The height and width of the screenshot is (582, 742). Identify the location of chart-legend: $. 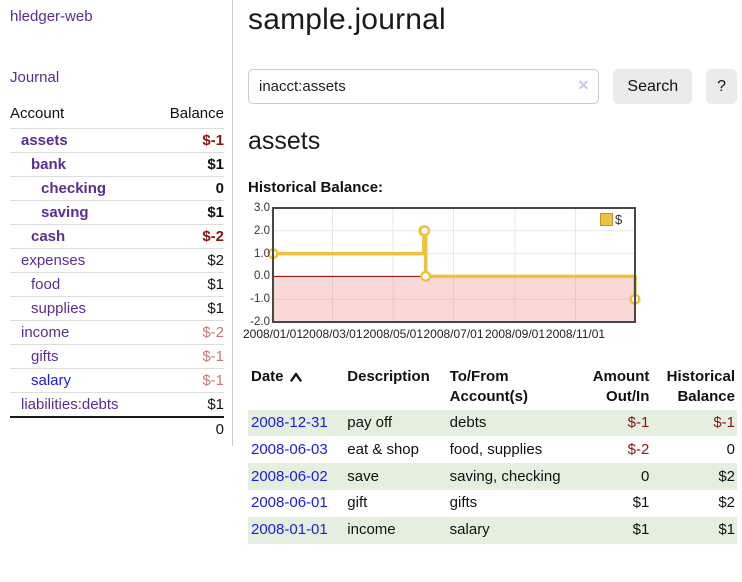
(611, 219).